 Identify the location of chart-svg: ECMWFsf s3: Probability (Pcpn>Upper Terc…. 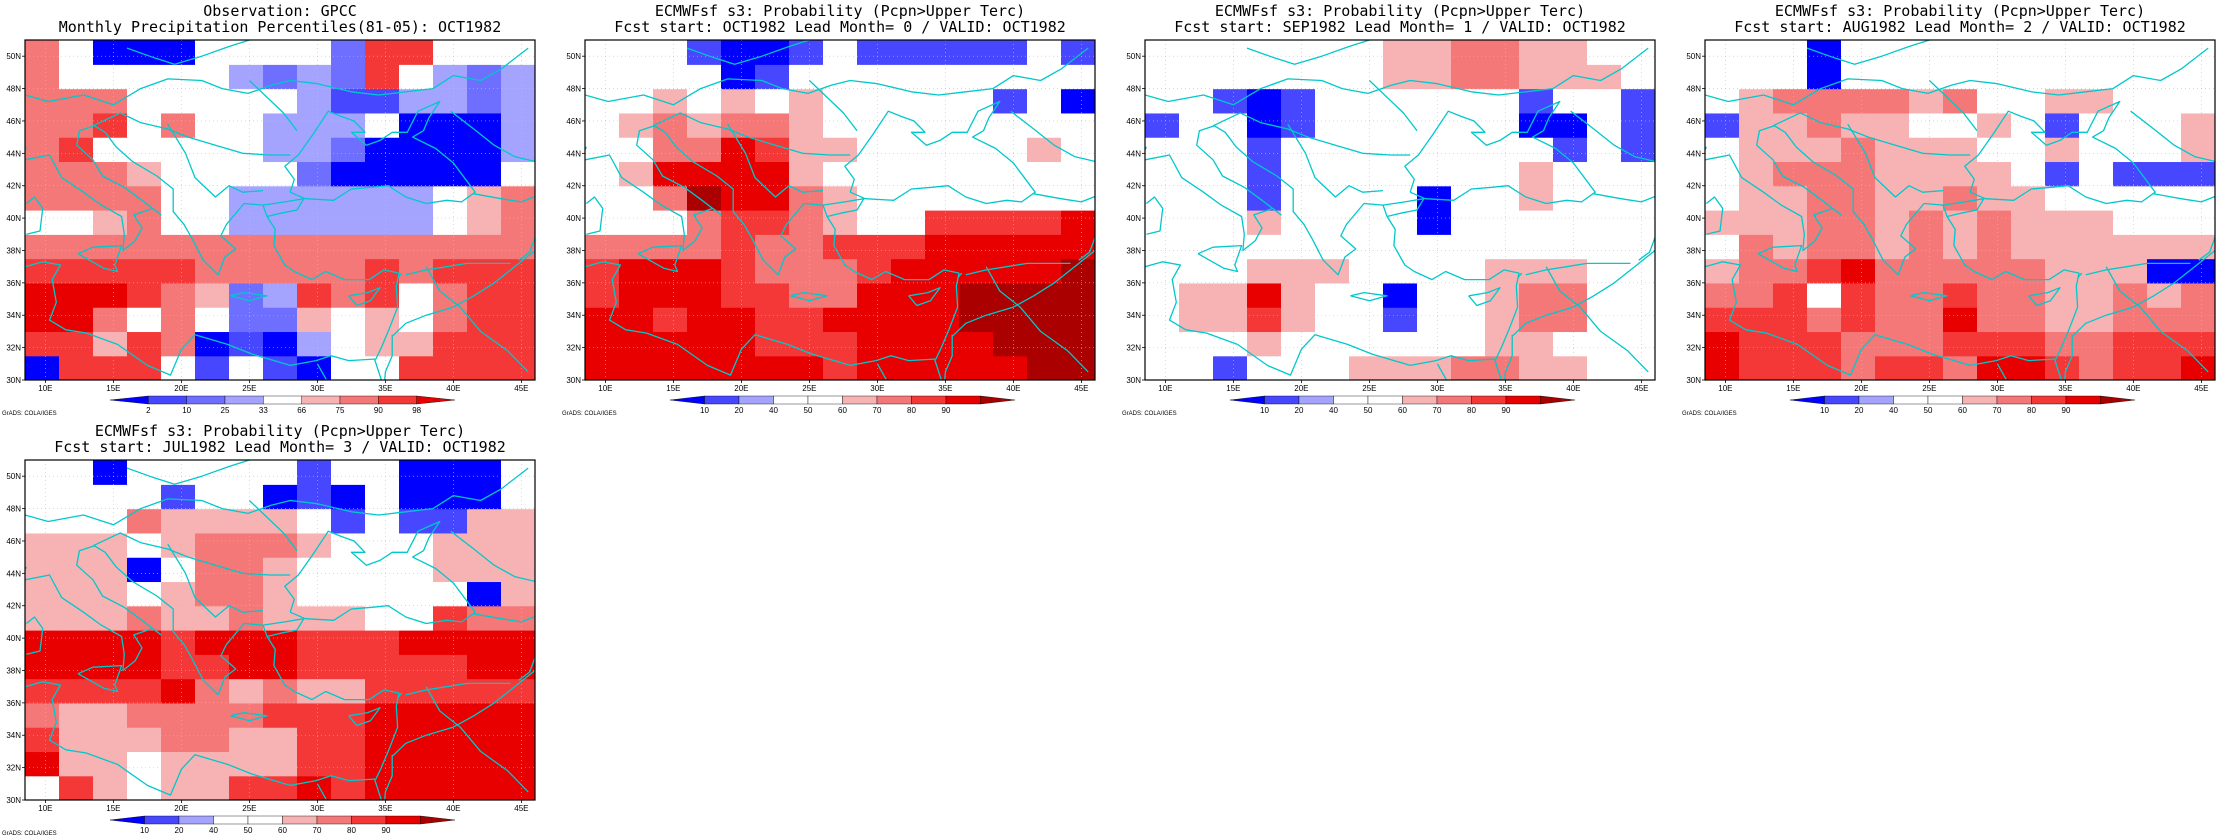
(1389, 209).